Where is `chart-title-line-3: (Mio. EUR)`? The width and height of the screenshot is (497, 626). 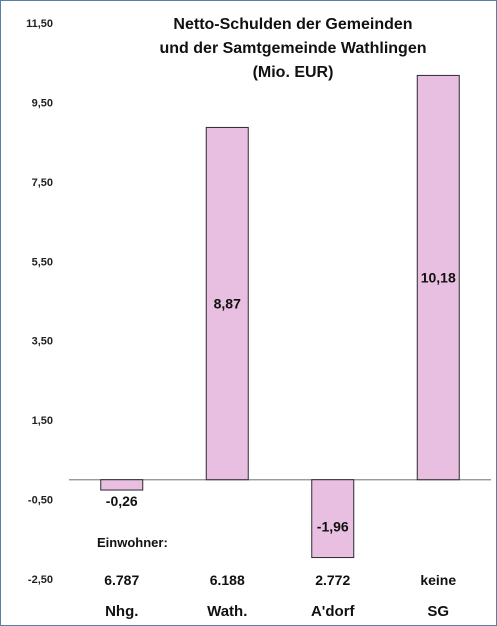
chart-title-line-3: (Mio. EUR) is located at coordinates (293, 72).